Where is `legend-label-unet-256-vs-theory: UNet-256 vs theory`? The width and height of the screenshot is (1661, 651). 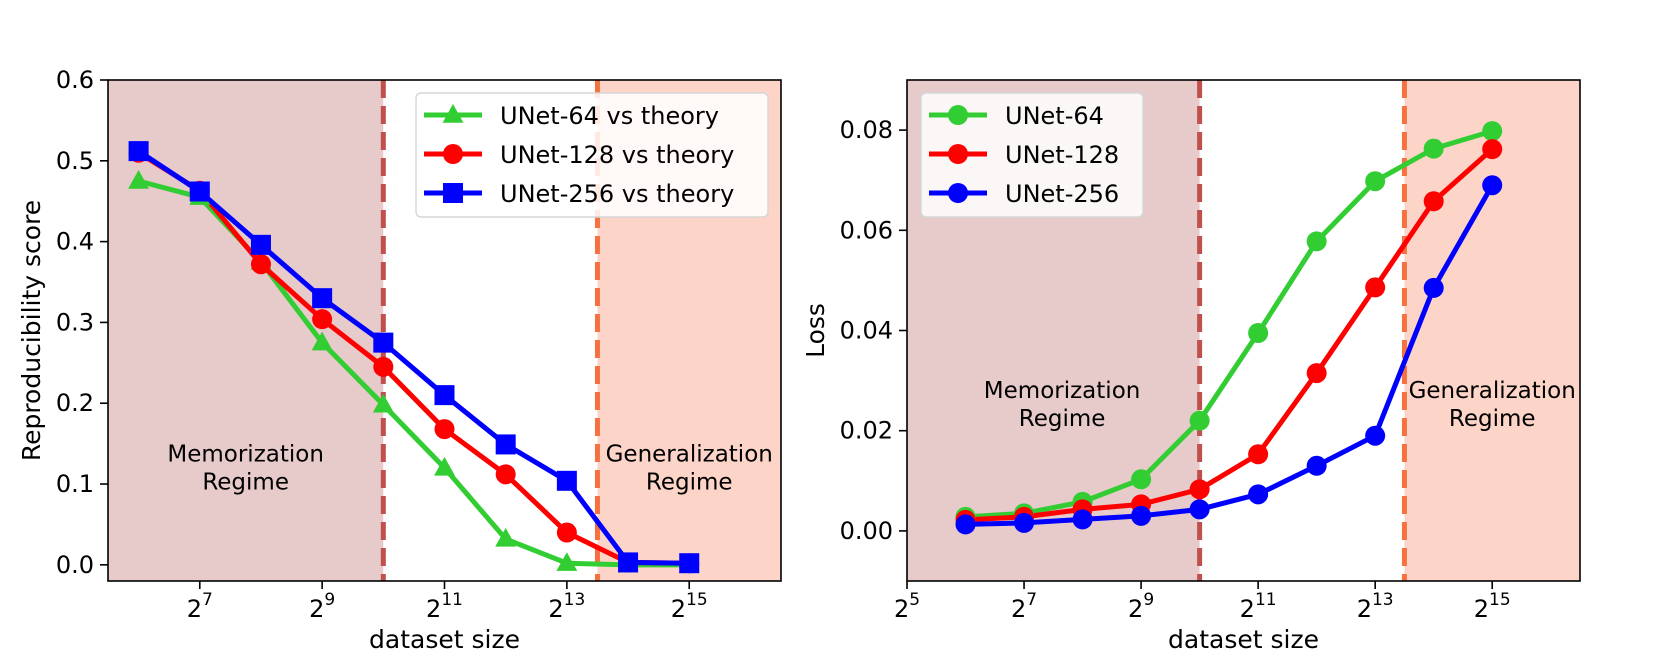 legend-label-unet-256-vs-theory: UNet-256 vs theory is located at coordinates (617, 194).